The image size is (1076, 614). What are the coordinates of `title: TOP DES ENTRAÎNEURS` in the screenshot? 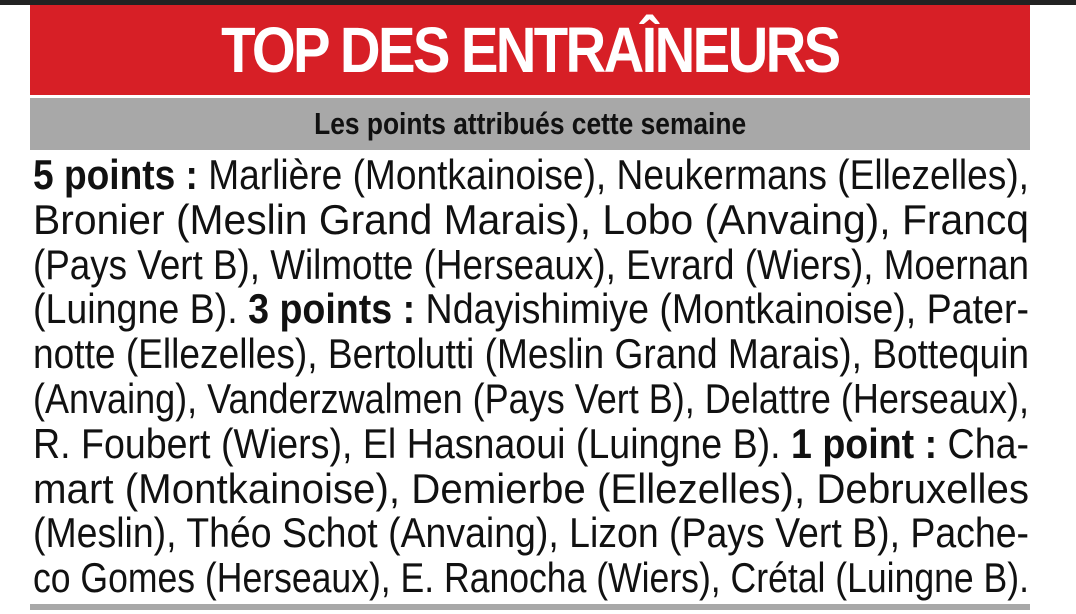 It's located at (531, 50).